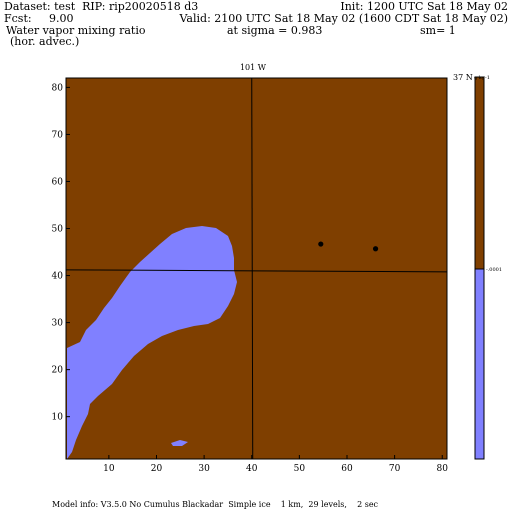 This screenshot has width=512, height=512. I want to click on colorbar-threshold-label: -.0001, so click(494, 270).